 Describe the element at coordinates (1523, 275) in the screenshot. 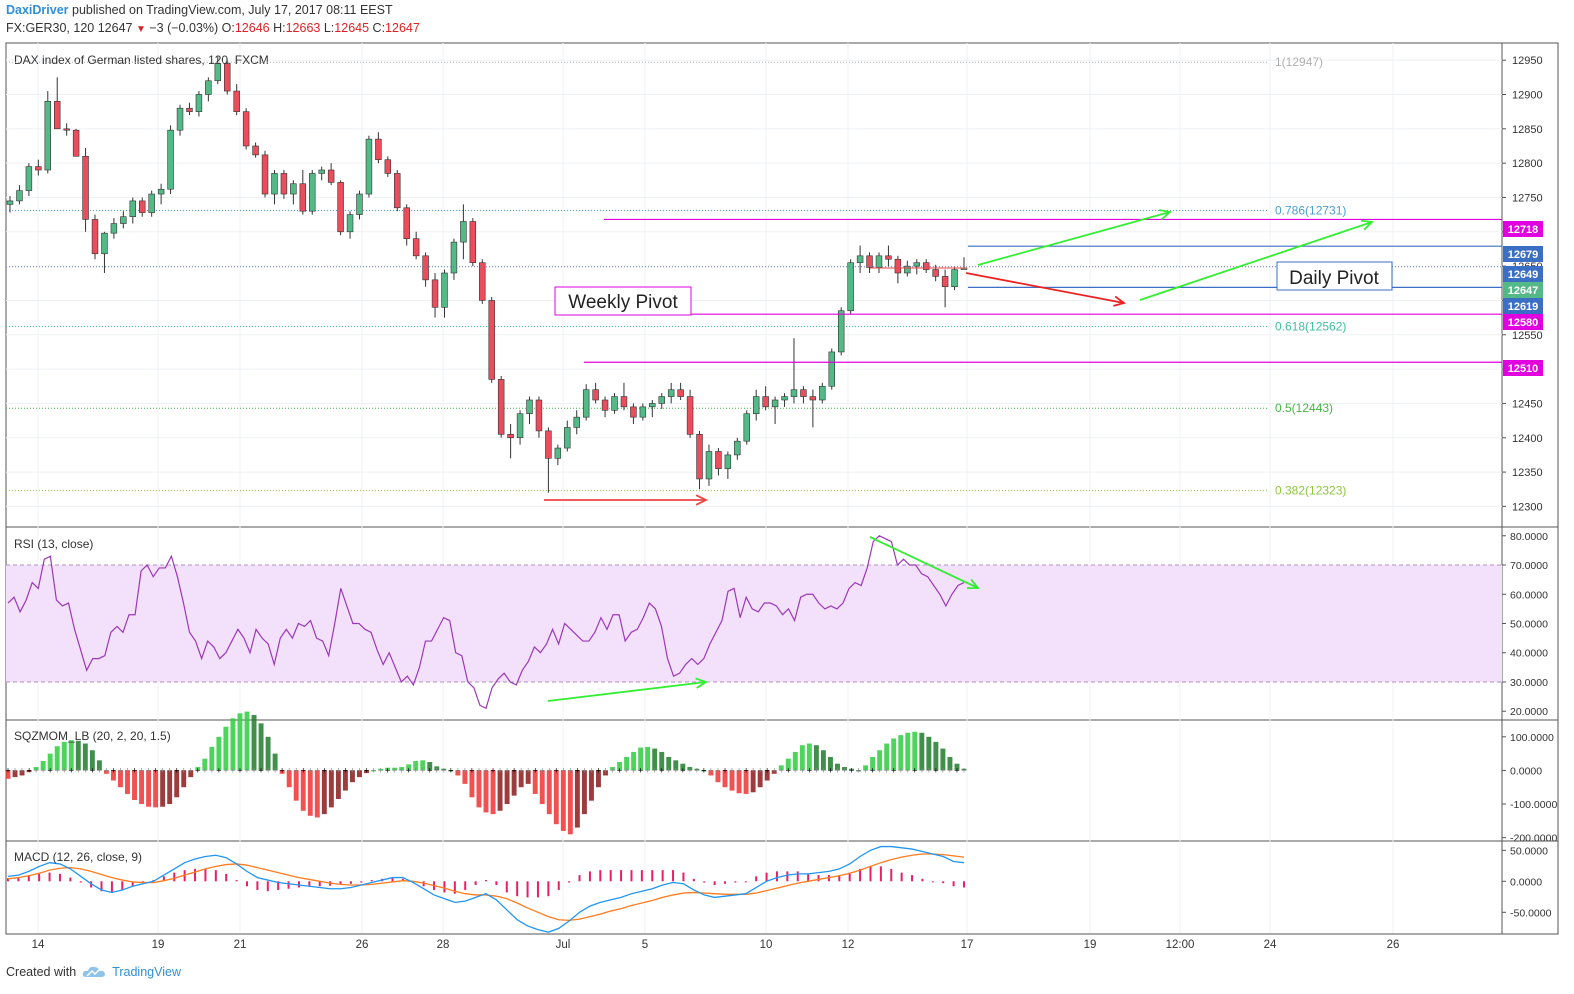

I see `price-level-badge-label: 12649` at that location.